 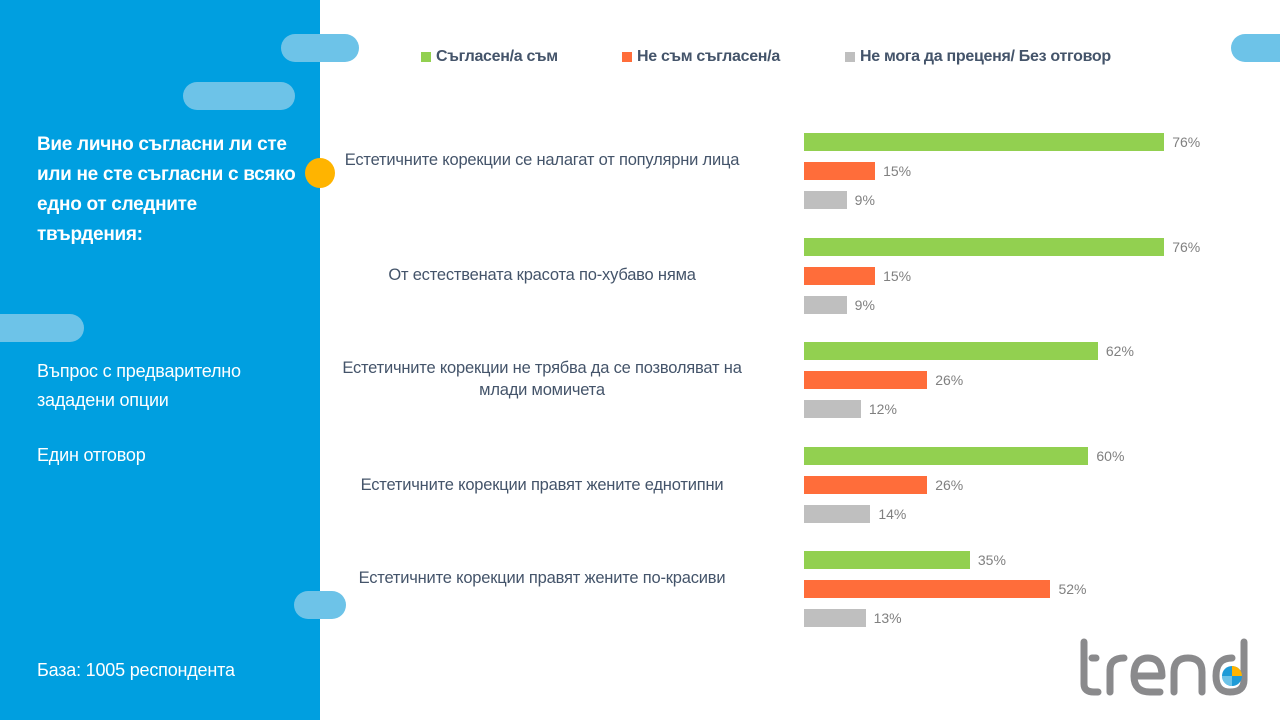 What do you see at coordinates (497, 56) in the screenshot?
I see `legend-label: Съгласен/а съм` at bounding box center [497, 56].